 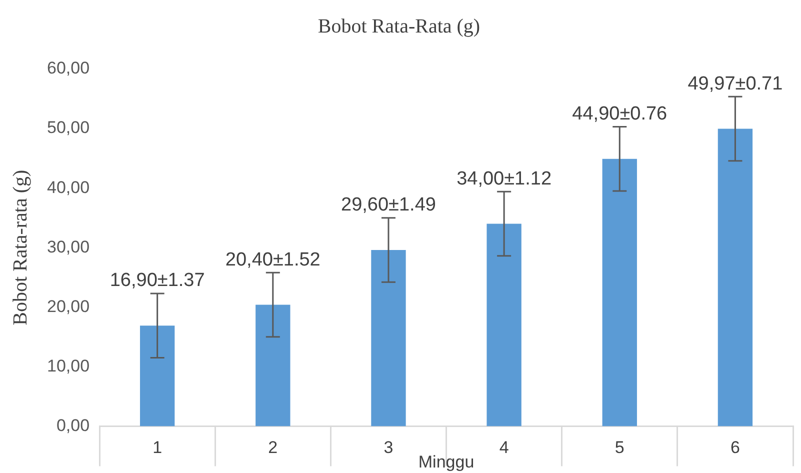 I want to click on y-tick-label: 30,00, so click(x=68, y=246).